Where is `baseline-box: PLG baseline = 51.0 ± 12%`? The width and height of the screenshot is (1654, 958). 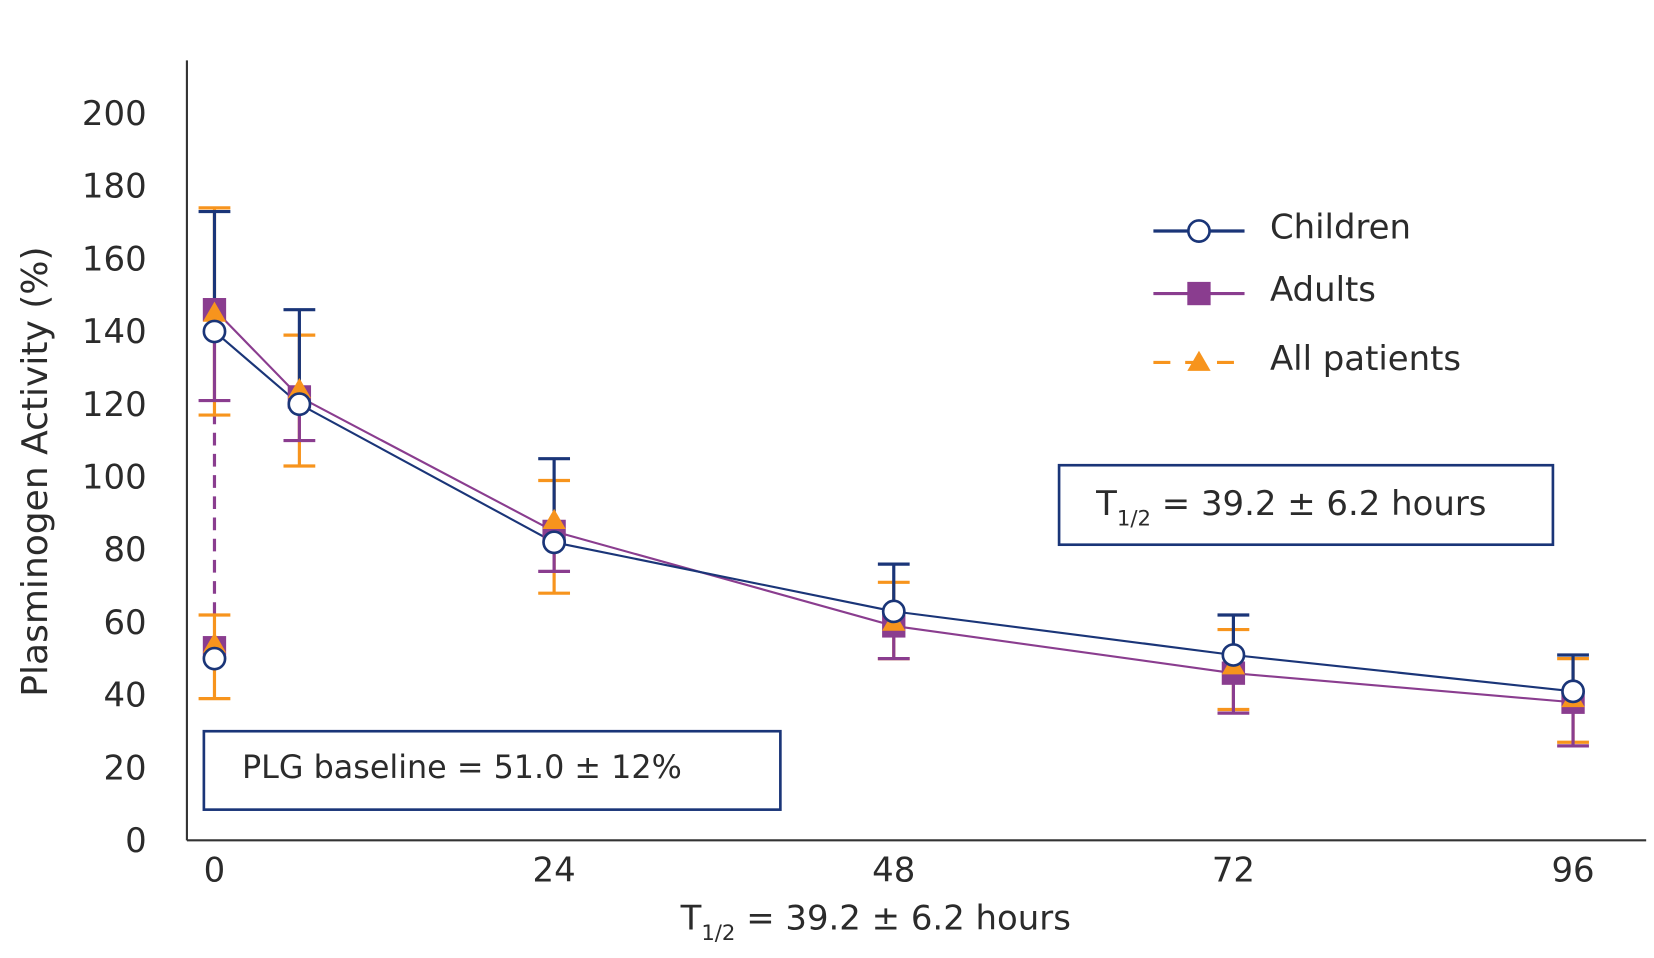
baseline-box: PLG baseline = 51.0 ± 12% is located at coordinates (492, 770).